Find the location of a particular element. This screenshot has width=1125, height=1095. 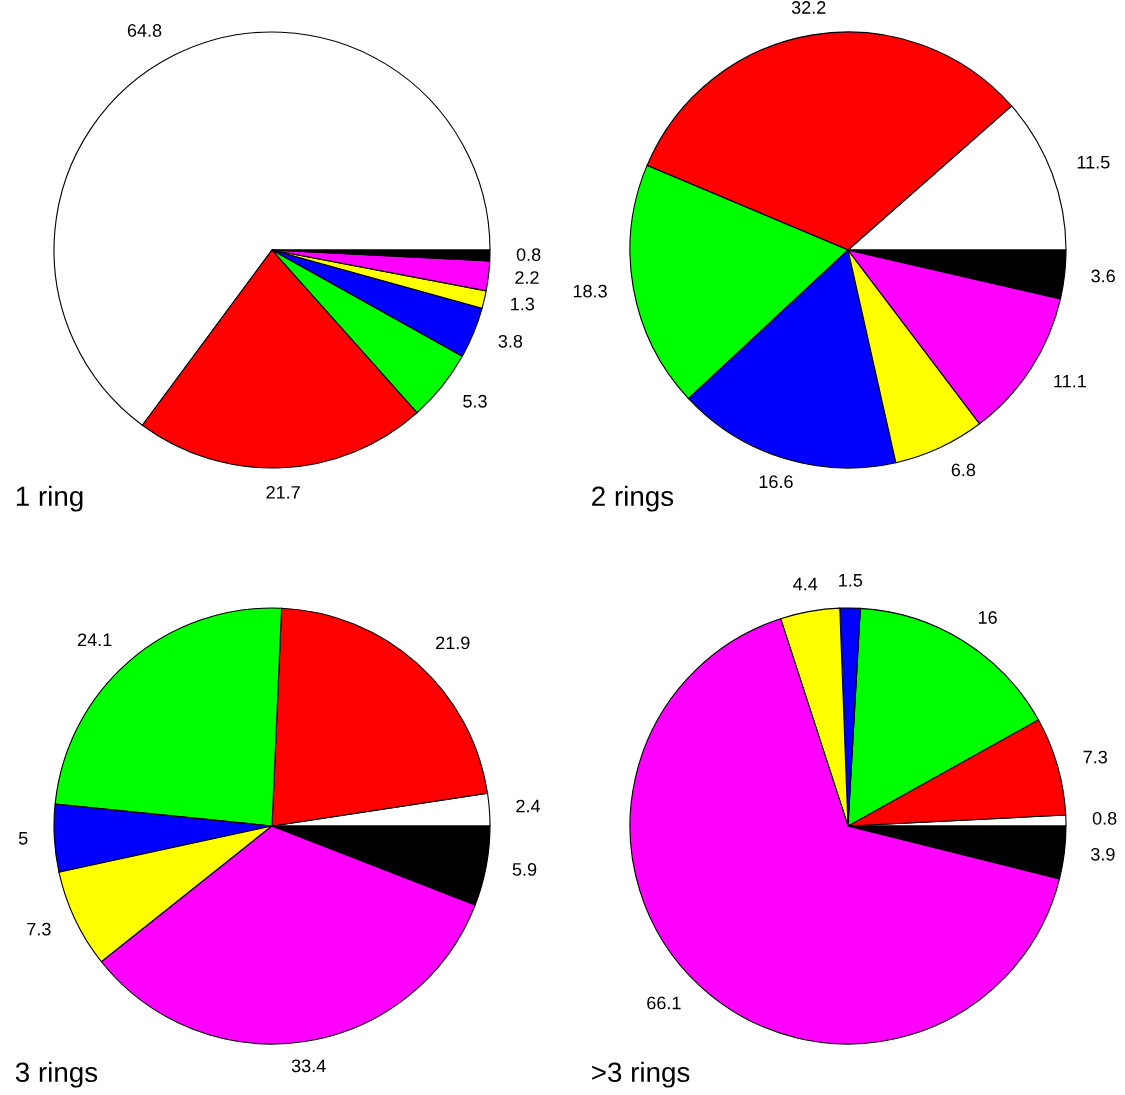

data-label: 2.2 is located at coordinates (527, 277).